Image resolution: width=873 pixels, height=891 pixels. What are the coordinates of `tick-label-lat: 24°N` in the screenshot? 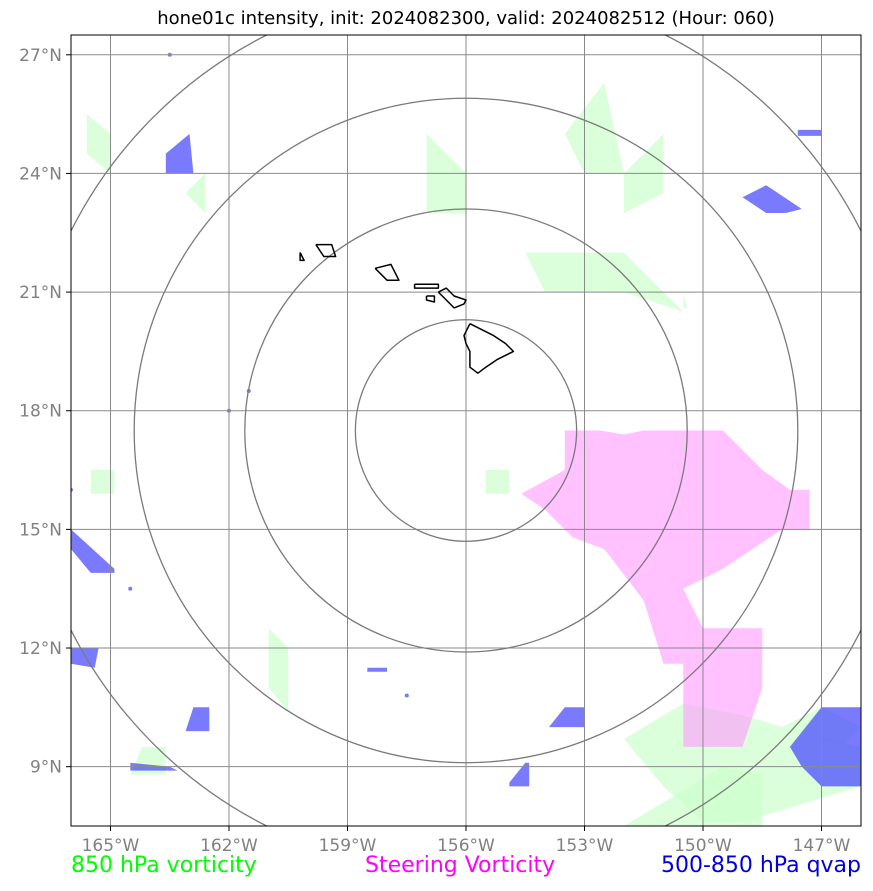 It's located at (40, 174).